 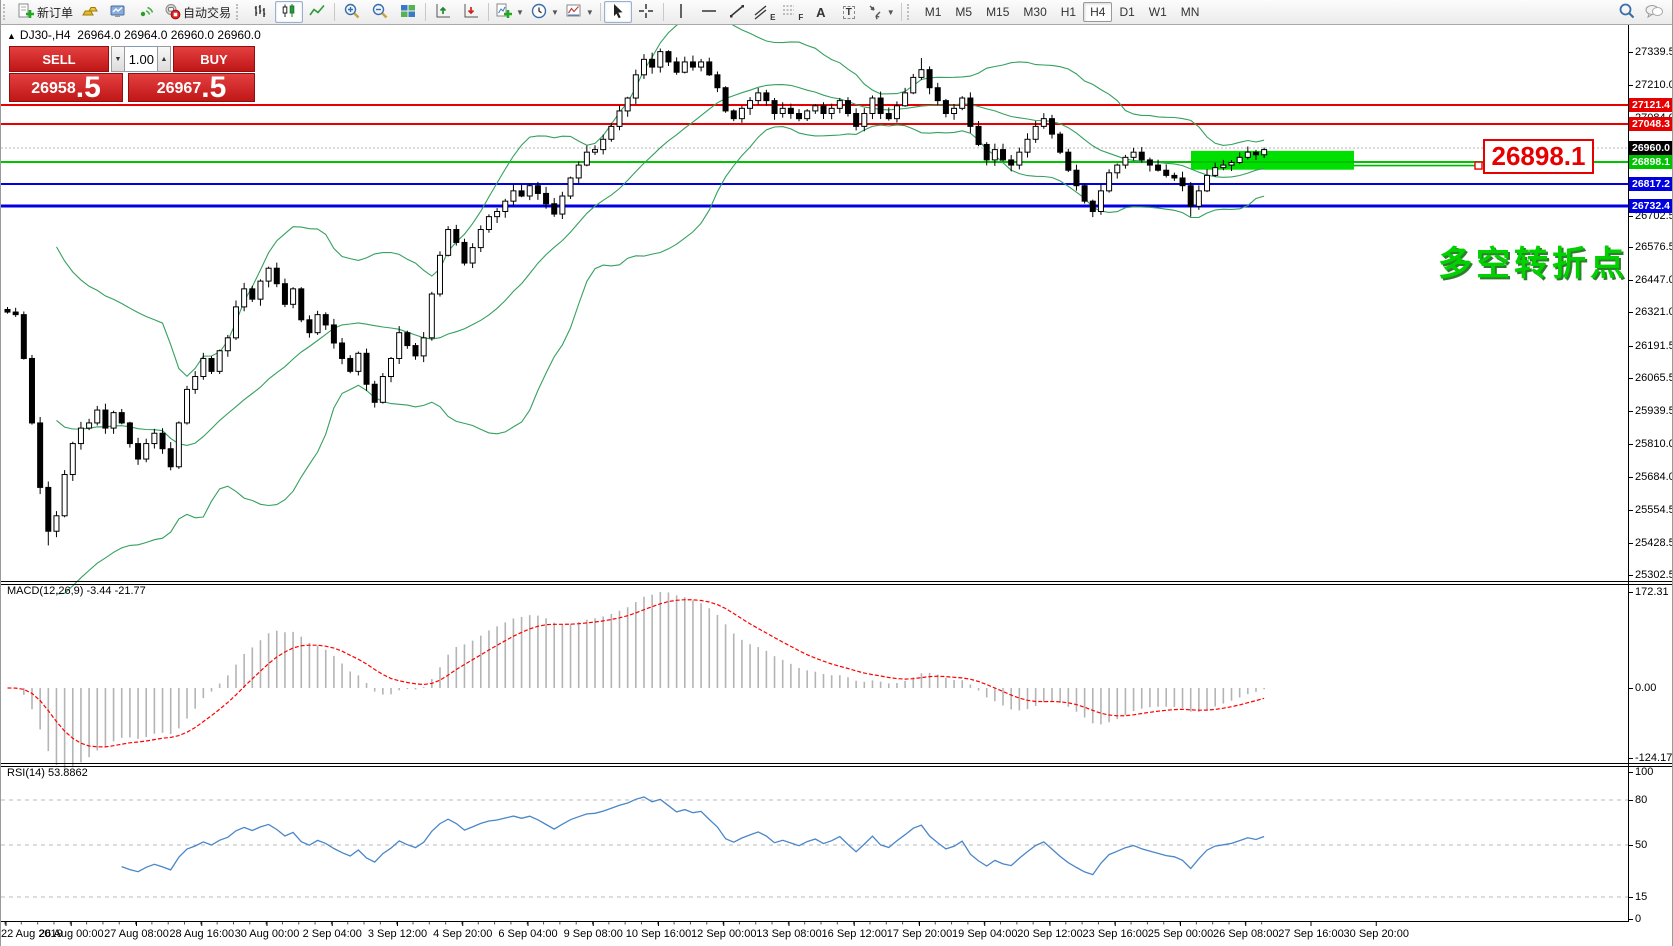 What do you see at coordinates (443, 12) in the screenshot?
I see `show-buy-orders-button` at bounding box center [443, 12].